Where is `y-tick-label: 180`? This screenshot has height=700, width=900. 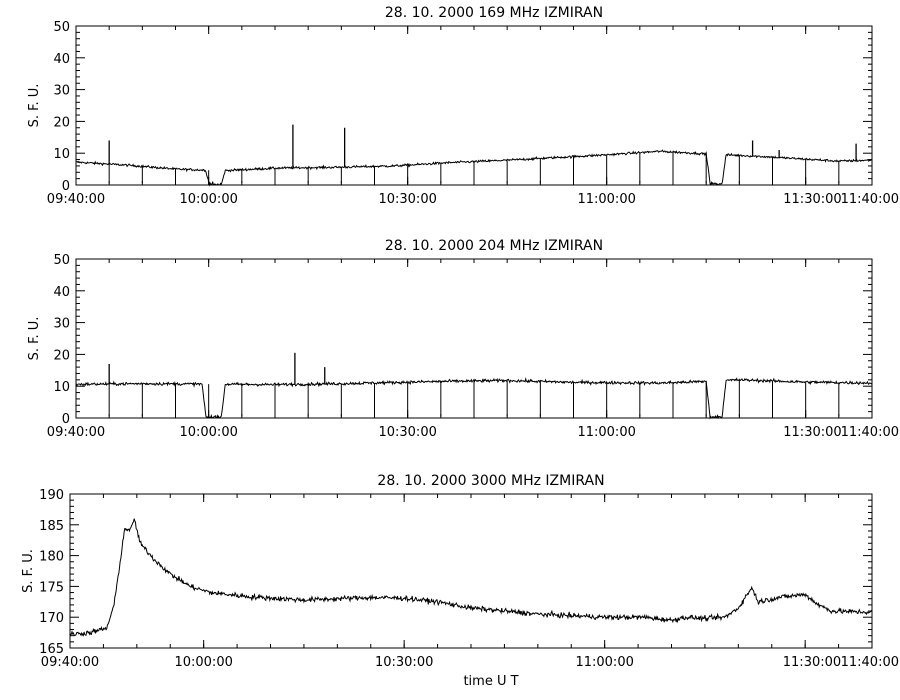 y-tick-label: 180 is located at coordinates (51, 557).